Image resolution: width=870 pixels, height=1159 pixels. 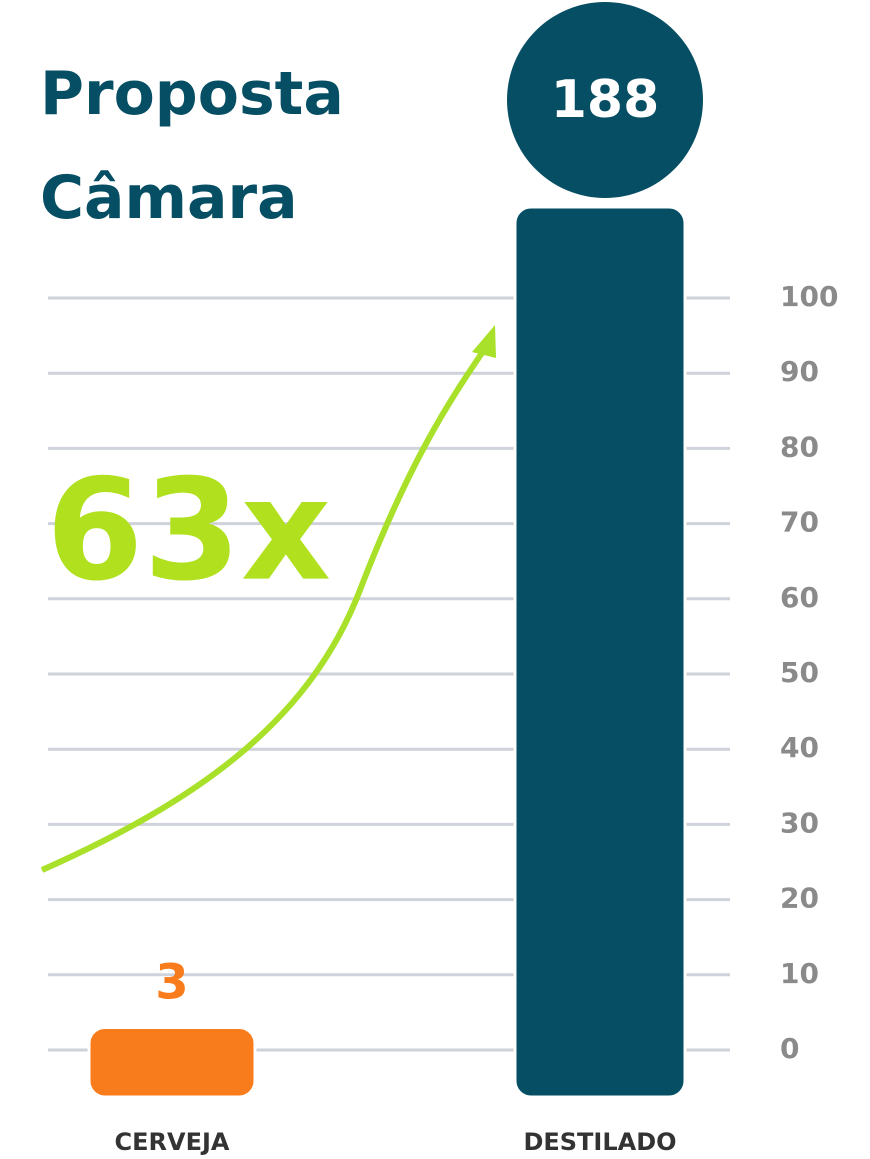 I want to click on y-tick-label: 90, so click(x=799, y=371).